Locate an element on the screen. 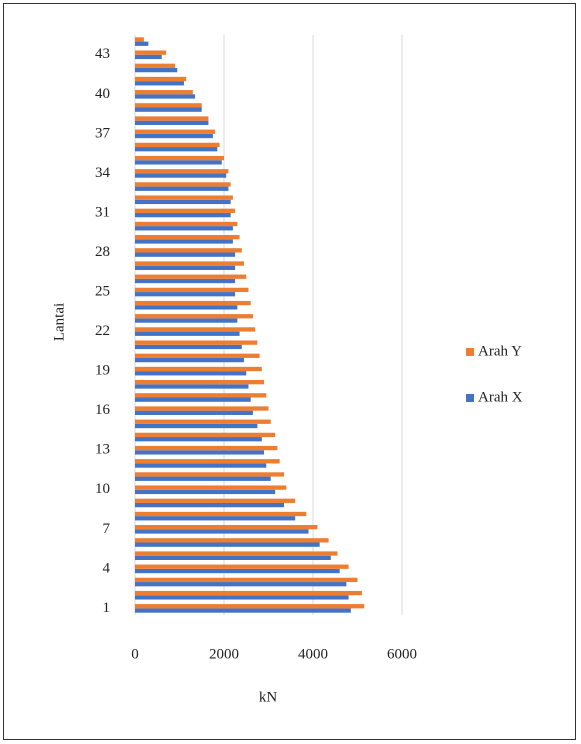 The height and width of the screenshot is (744, 581). x-tick-label: 4000 is located at coordinates (313, 654).